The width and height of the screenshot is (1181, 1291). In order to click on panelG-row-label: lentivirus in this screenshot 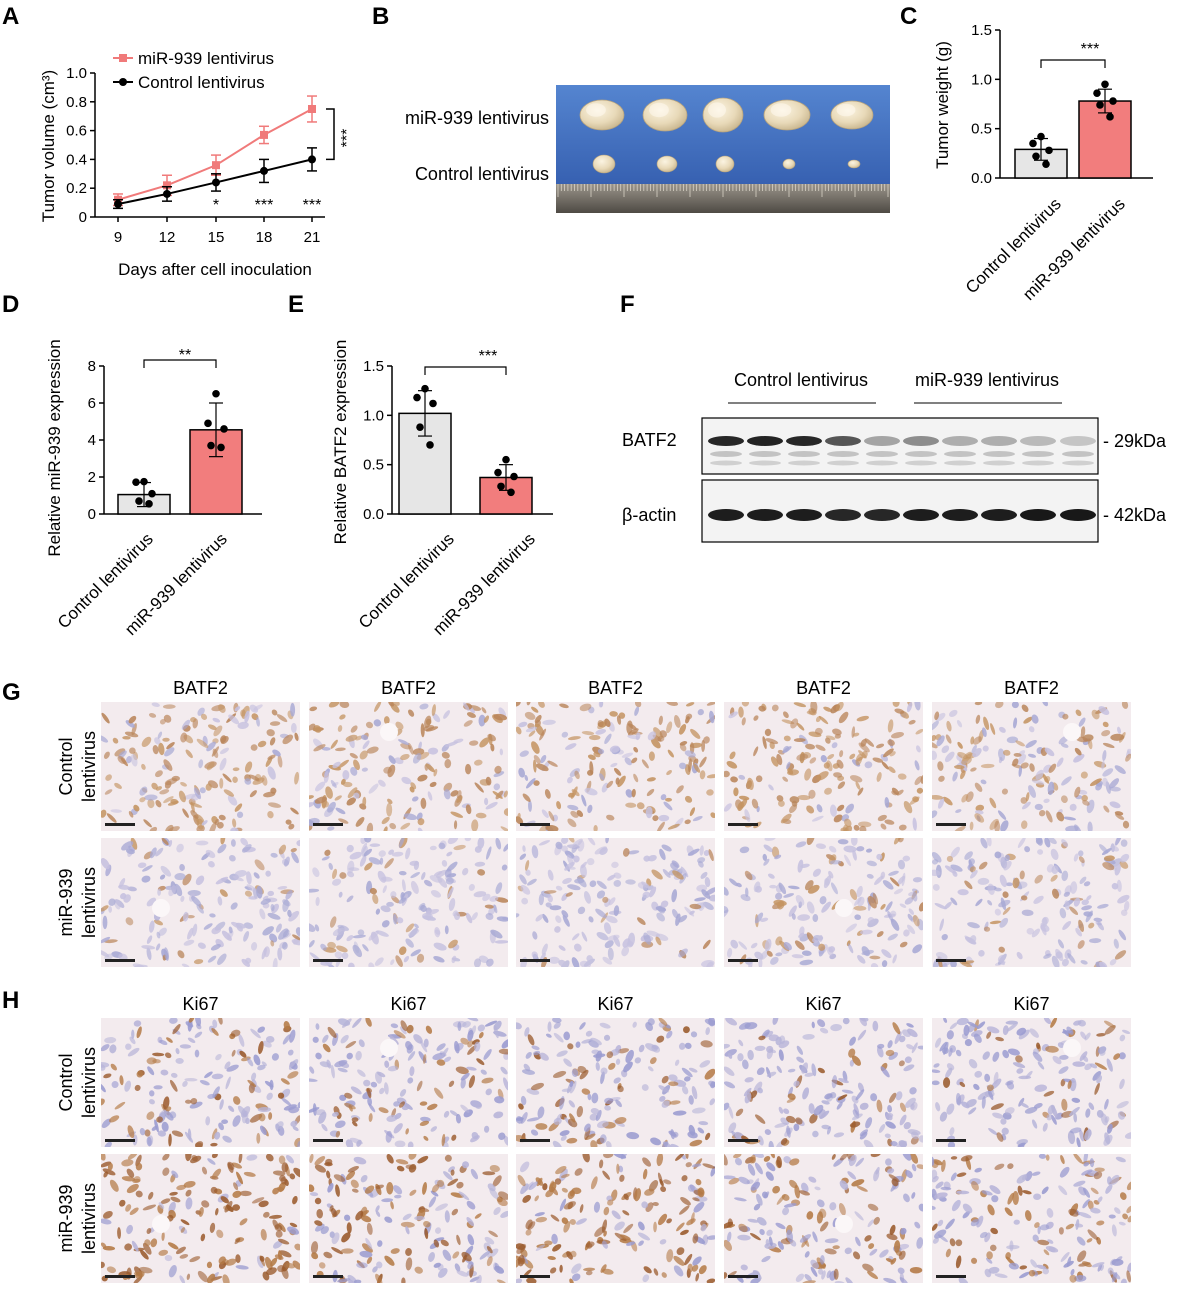, I will do `click(89, 902)`.